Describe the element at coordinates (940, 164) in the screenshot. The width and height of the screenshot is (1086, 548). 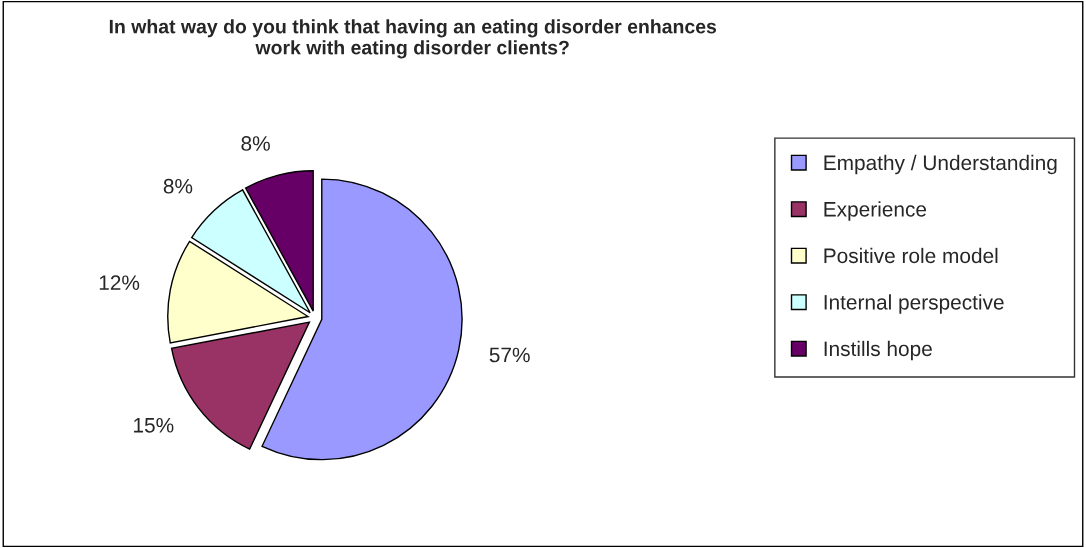
I see `legend-label: Empathy / Understanding` at that location.